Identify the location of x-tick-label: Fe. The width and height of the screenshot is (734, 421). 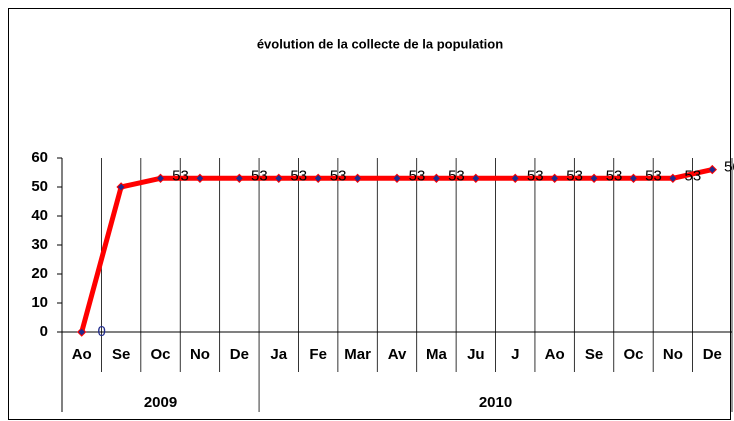
(318, 354).